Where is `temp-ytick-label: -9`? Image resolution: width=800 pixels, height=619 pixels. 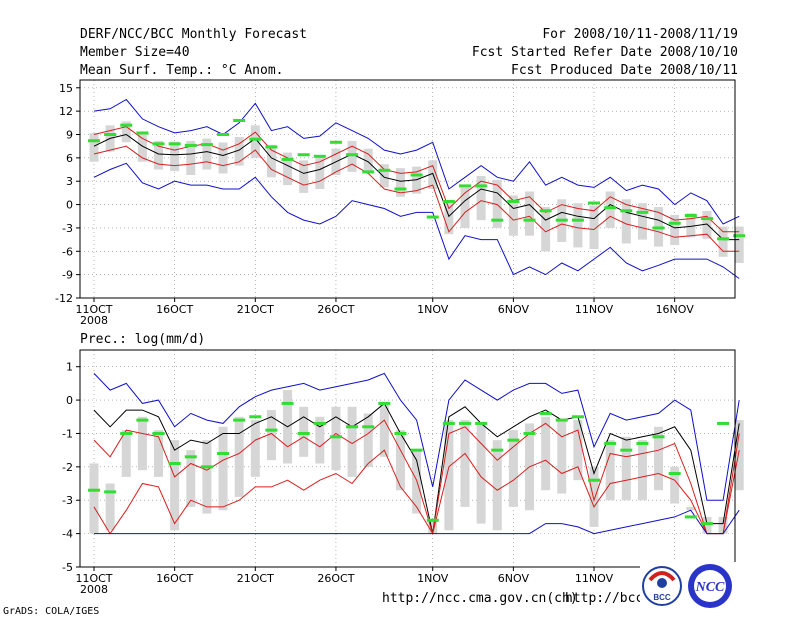 temp-ytick-label: -9 is located at coordinates (67, 275).